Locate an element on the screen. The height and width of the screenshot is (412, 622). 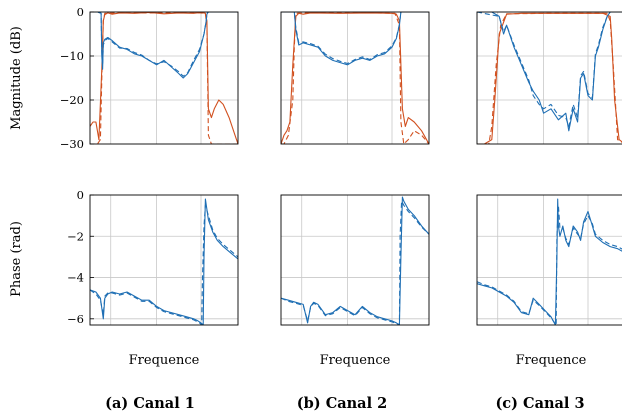
chart-phase-2-xlabel: Frequence is located at coordinates (355, 360).